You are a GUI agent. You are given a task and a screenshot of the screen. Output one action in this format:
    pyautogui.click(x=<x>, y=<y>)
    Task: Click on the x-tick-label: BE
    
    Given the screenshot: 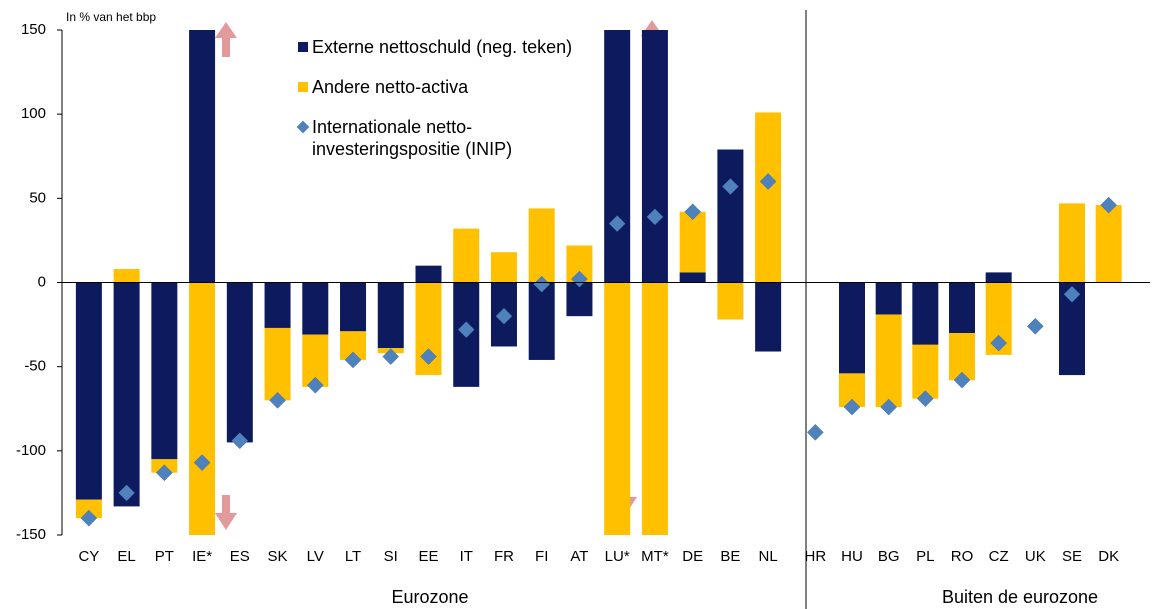 What is the action you would take?
    pyautogui.click(x=730, y=556)
    